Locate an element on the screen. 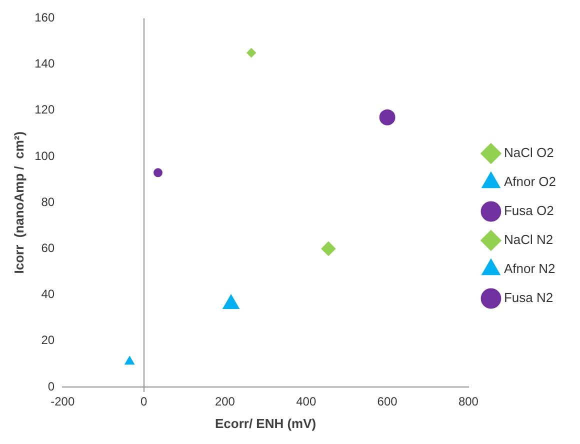 This screenshot has width=580, height=444. x-tick-label: 800 is located at coordinates (468, 401).